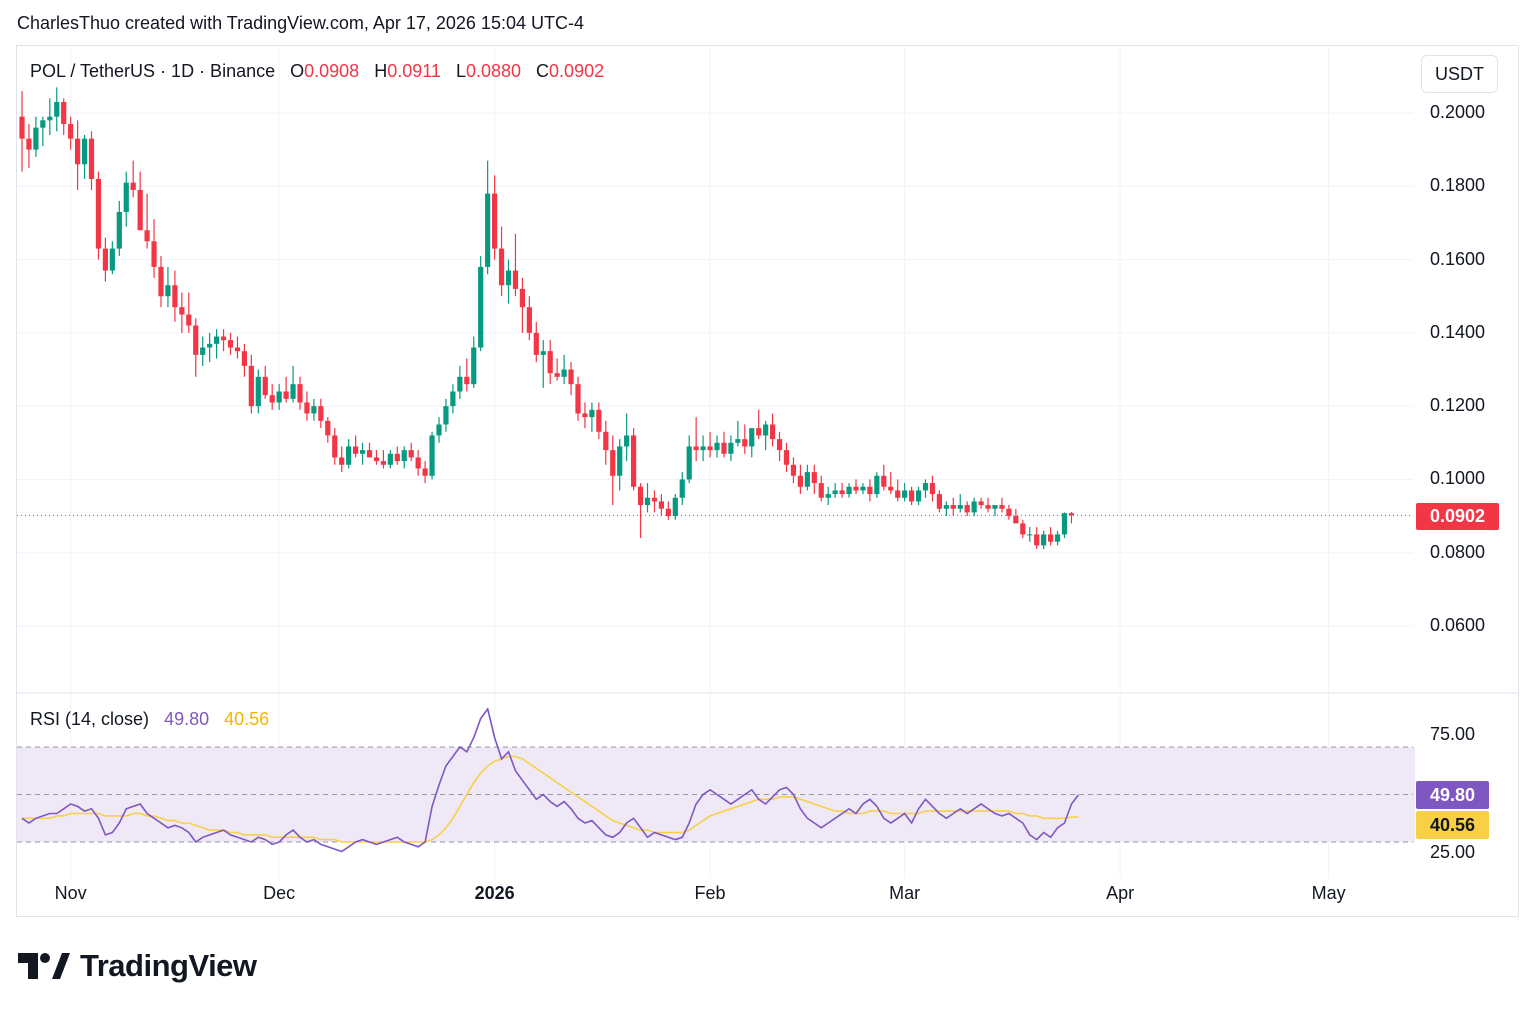 The width and height of the screenshot is (1536, 1018). What do you see at coordinates (90, 719) in the screenshot?
I see `rsi-title: RSI (14, close)` at bounding box center [90, 719].